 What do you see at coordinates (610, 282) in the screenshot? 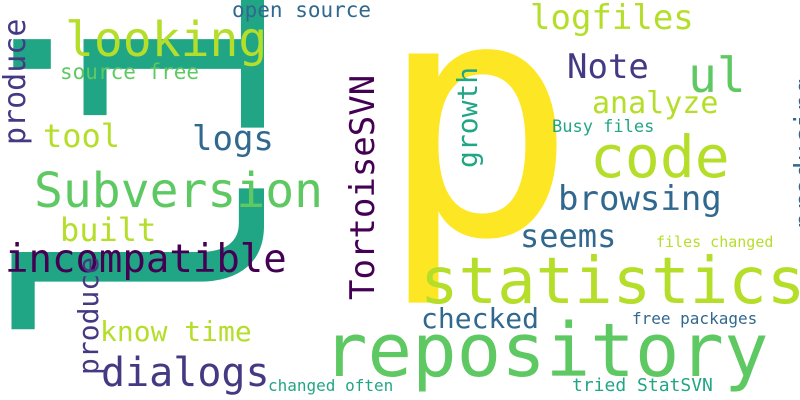
I see `word-statistics: statistics` at bounding box center [610, 282].